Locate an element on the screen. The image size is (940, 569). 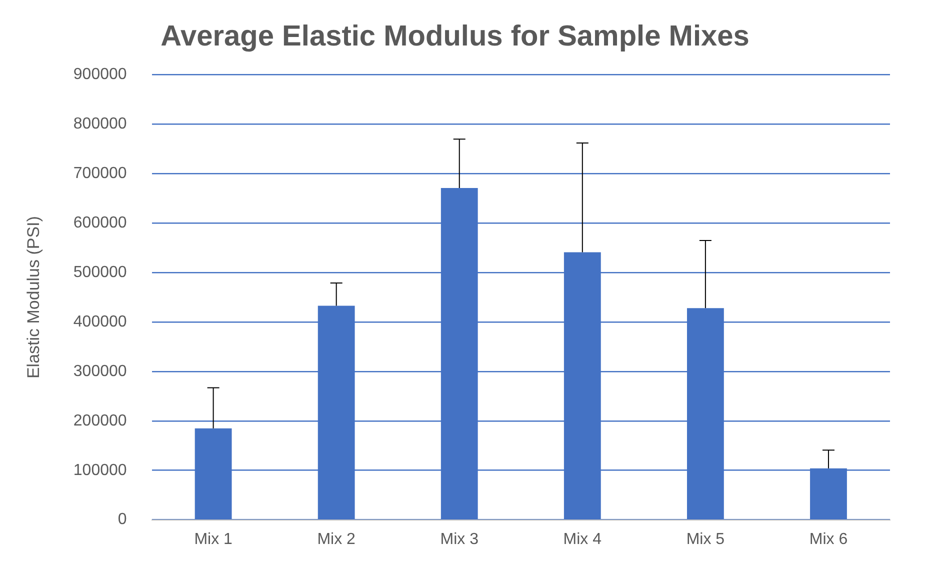
y-tick-label: 700000 is located at coordinates (100, 173).